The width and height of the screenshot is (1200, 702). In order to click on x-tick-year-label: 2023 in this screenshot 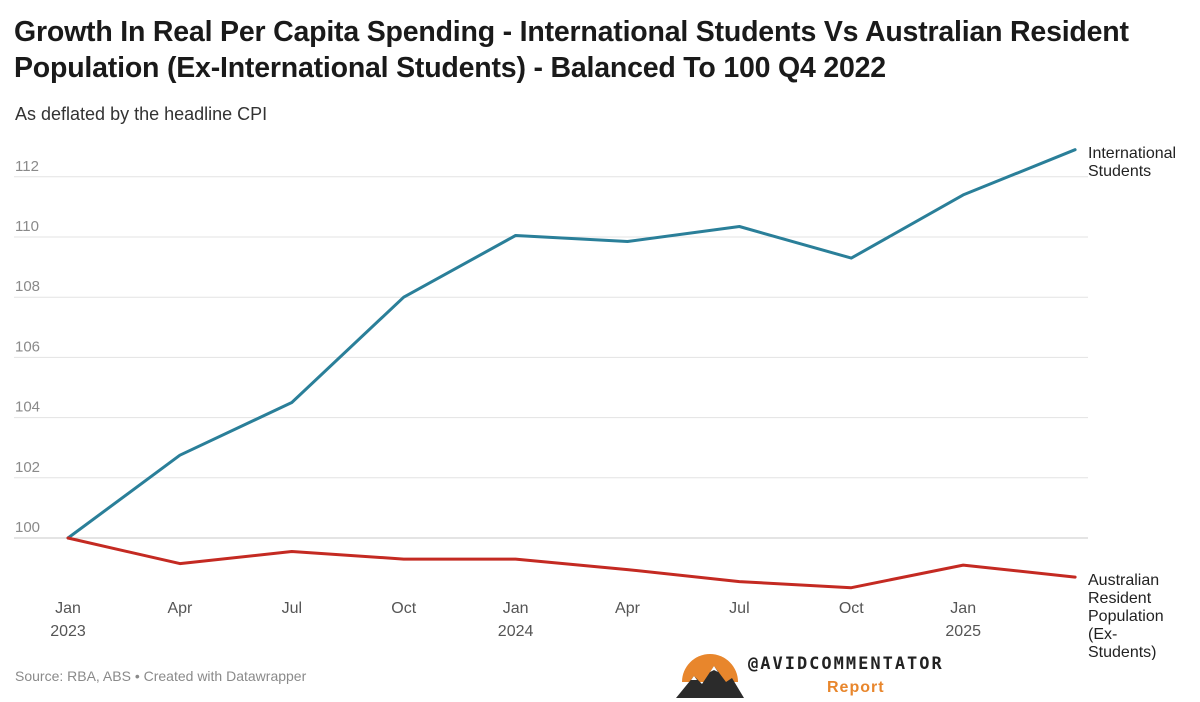, I will do `click(68, 631)`.